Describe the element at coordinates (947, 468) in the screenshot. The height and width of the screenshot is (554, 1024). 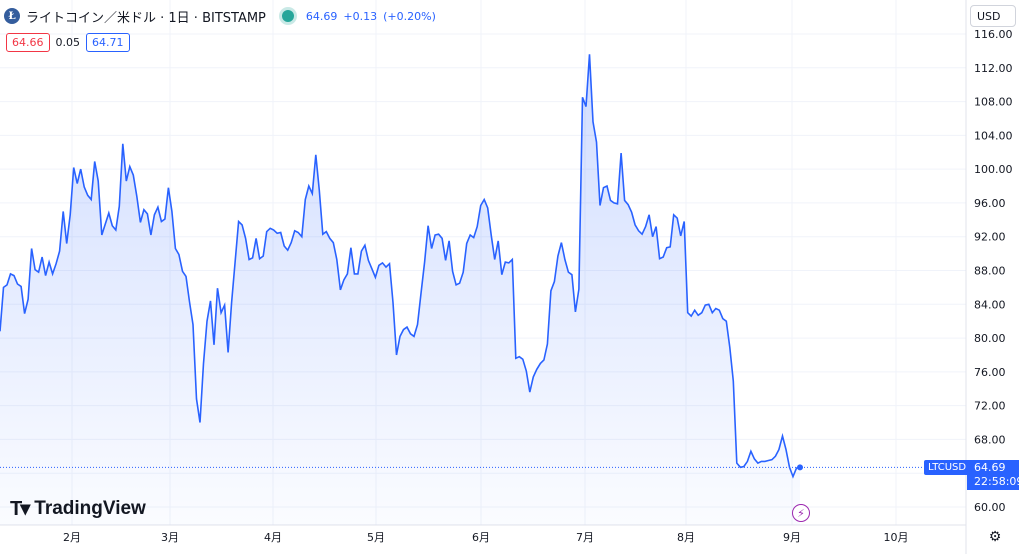
I see `symbol-price-tag: LTCUSD` at that location.